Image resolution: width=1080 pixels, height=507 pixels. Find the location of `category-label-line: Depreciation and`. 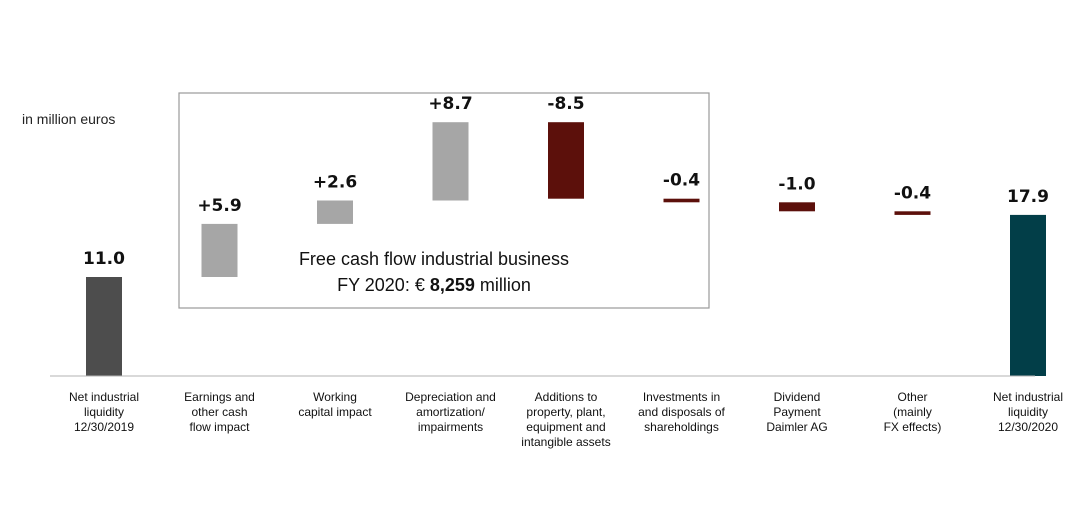

category-label-line: Depreciation and is located at coordinates (450, 397).